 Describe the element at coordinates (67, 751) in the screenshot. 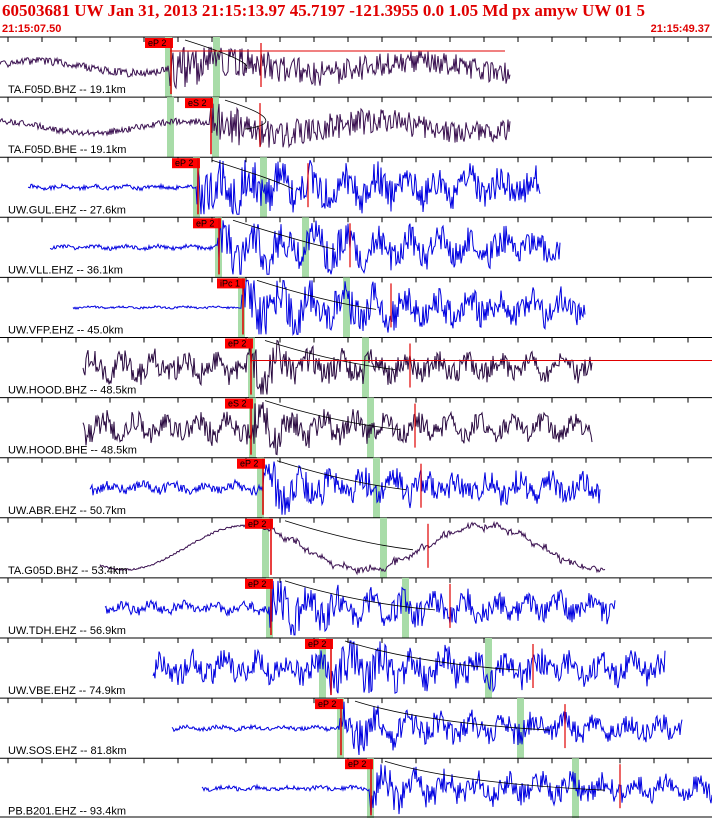

I see `trace-label: UW.SOS.EHZ -- 81.8km` at that location.